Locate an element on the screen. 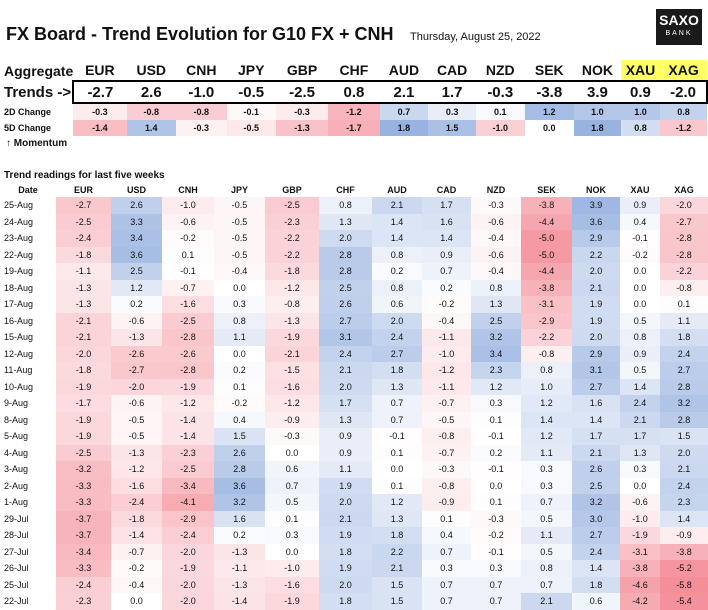  trend-value-nok: 3.9 is located at coordinates (597, 92).